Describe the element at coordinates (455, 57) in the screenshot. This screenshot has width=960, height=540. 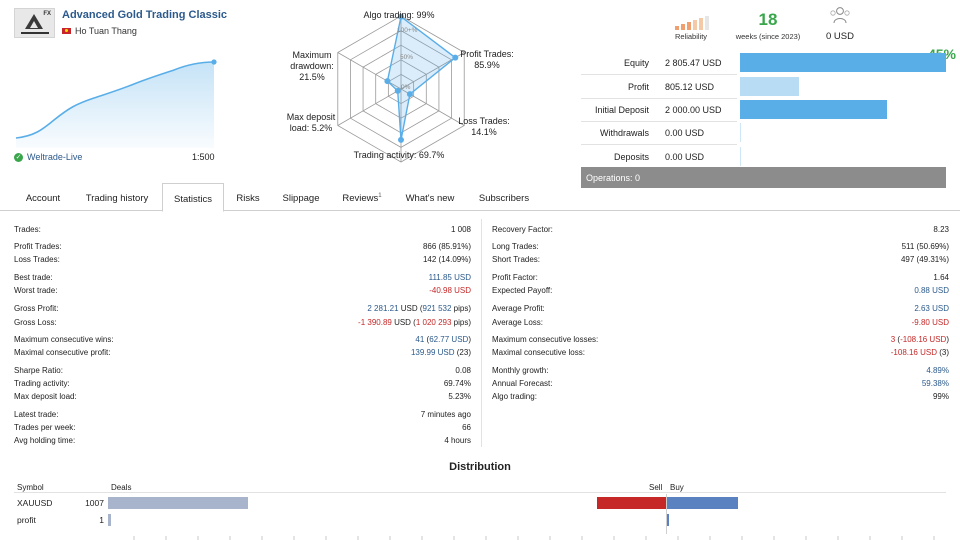
I see `radar-point` at that location.